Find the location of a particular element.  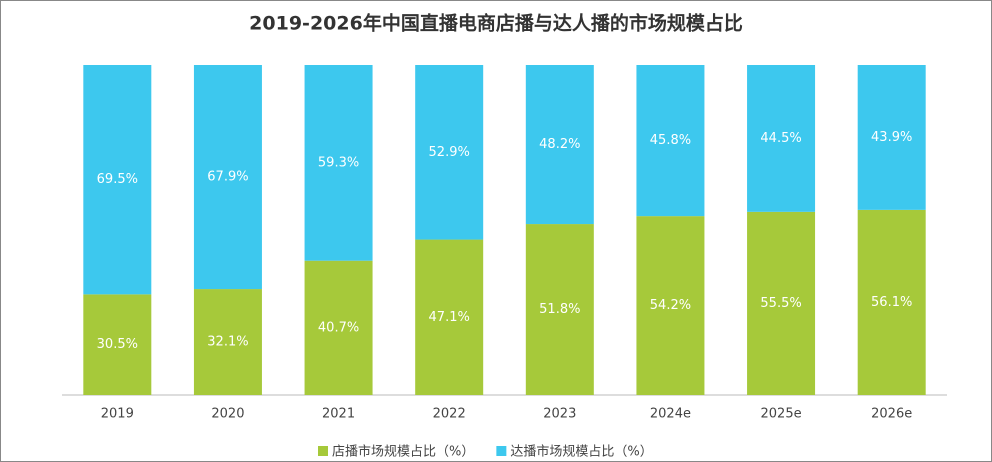

data-label: 32.1% is located at coordinates (227, 342).